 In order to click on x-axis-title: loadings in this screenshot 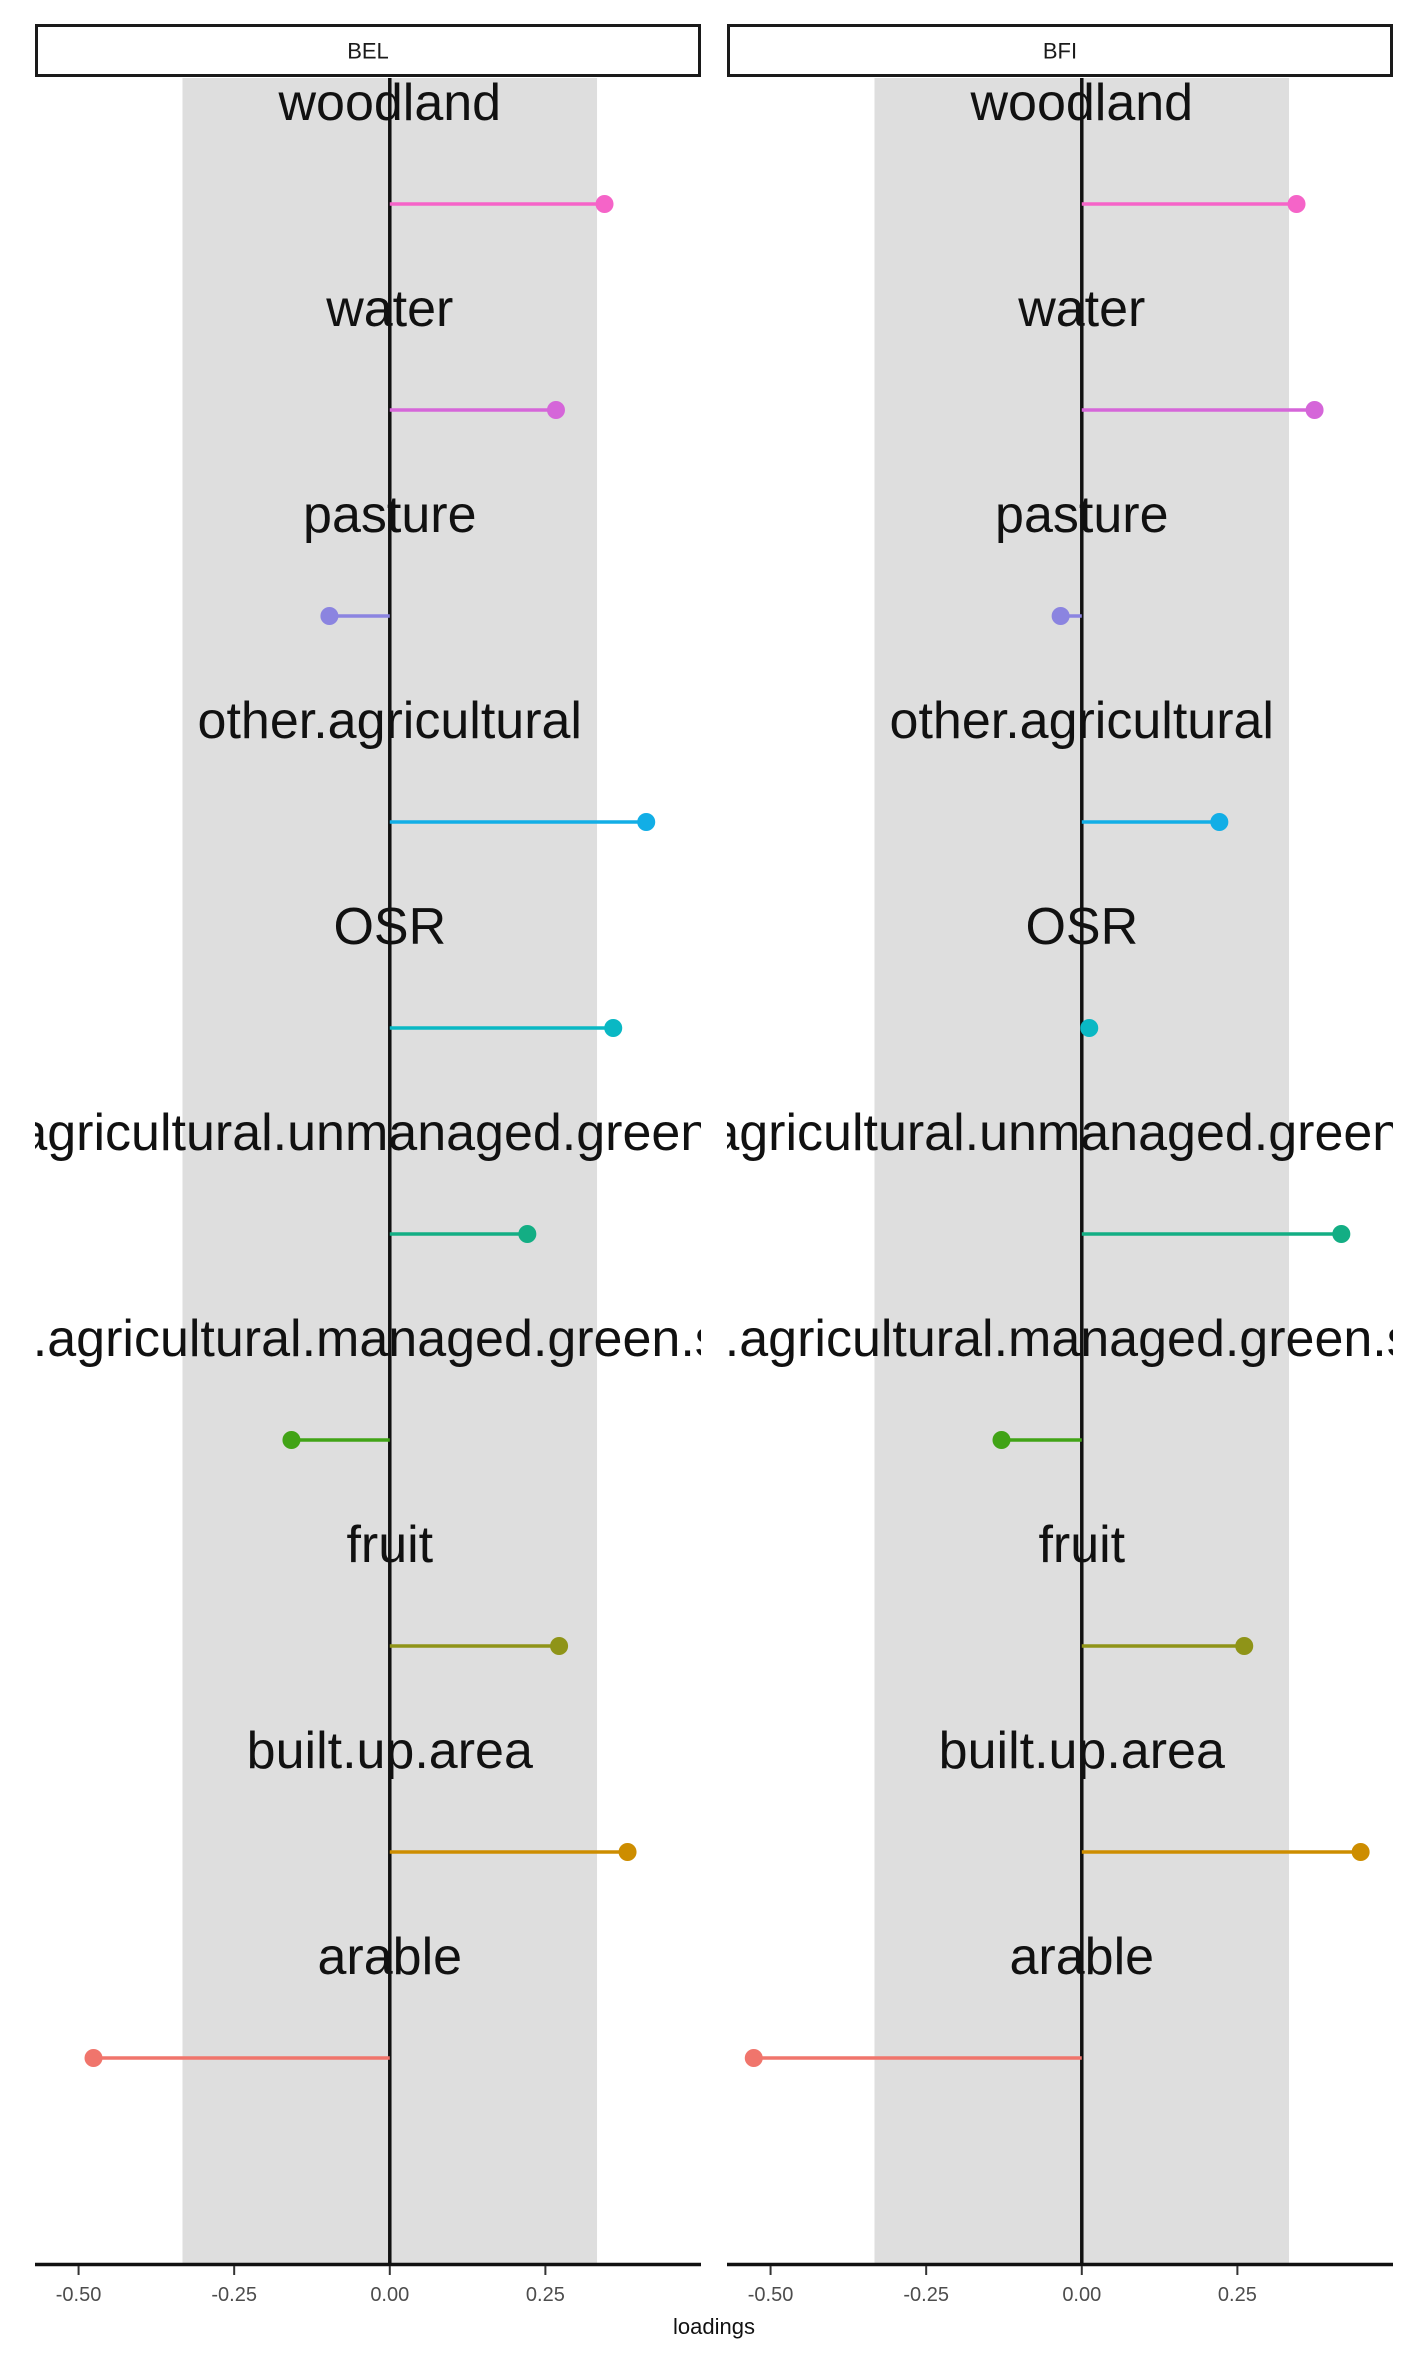, I will do `click(714, 2326)`.